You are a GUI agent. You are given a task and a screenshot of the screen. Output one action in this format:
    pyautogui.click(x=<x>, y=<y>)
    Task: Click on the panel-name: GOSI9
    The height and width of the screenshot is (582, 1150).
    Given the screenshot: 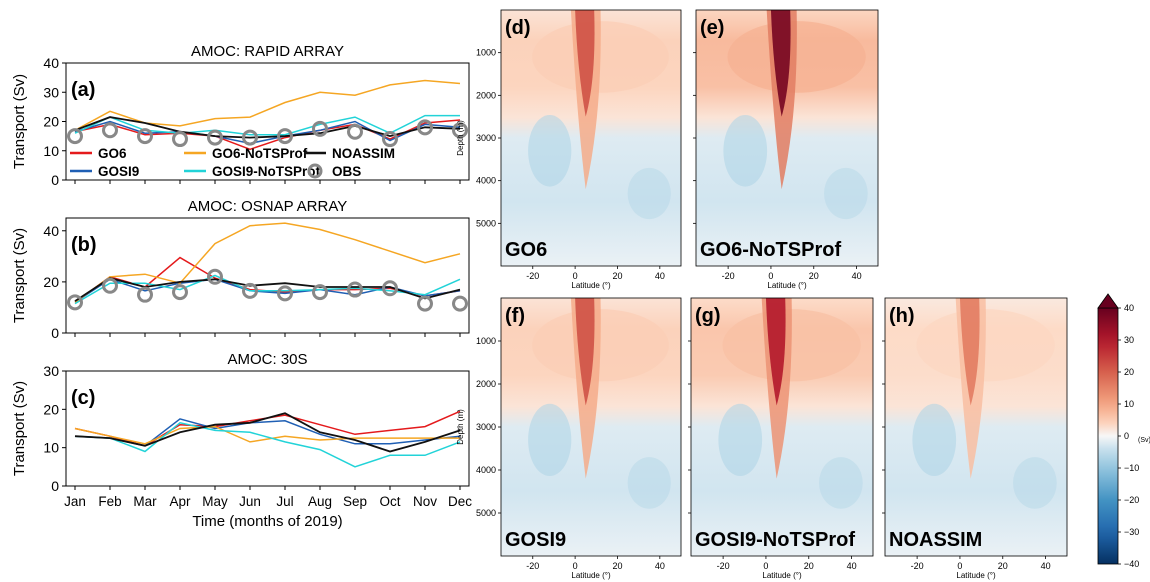 What is the action you would take?
    pyautogui.click(x=535, y=540)
    